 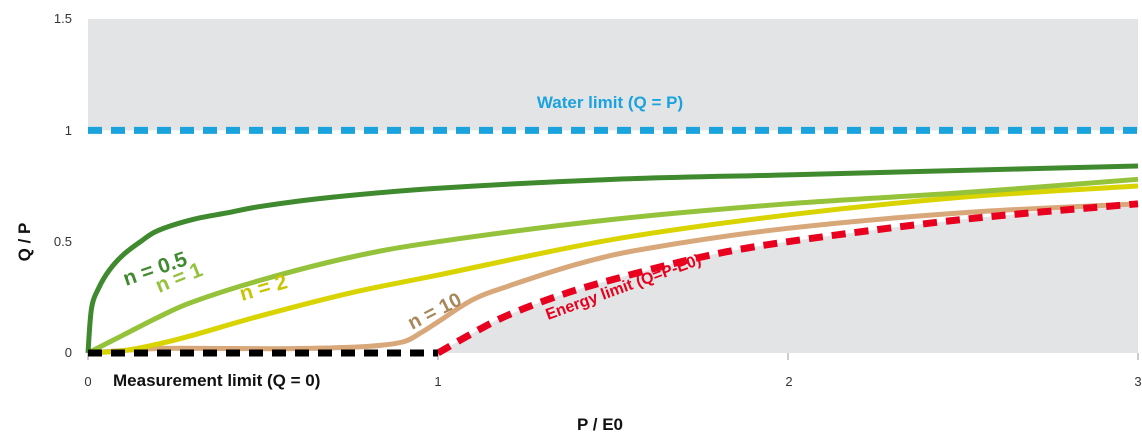 I want to click on x-axis-title: P / E0, so click(x=600, y=424).